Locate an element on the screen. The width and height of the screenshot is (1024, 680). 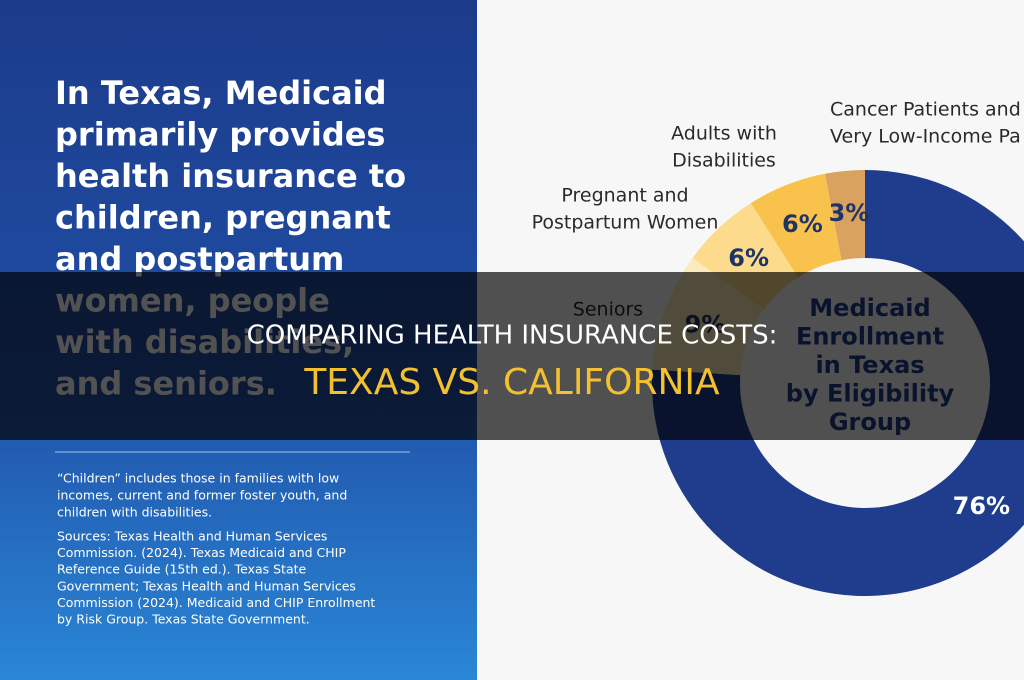
category-label: Adults with is located at coordinates (724, 134).